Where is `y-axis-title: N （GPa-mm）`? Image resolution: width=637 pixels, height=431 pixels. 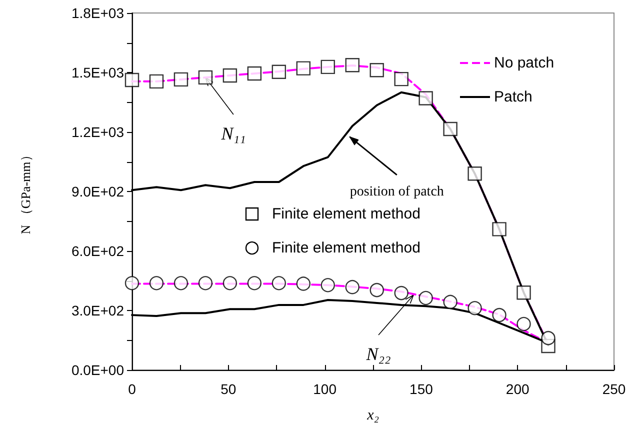 y-axis-title: N （GPa-mm） is located at coordinates (25, 191).